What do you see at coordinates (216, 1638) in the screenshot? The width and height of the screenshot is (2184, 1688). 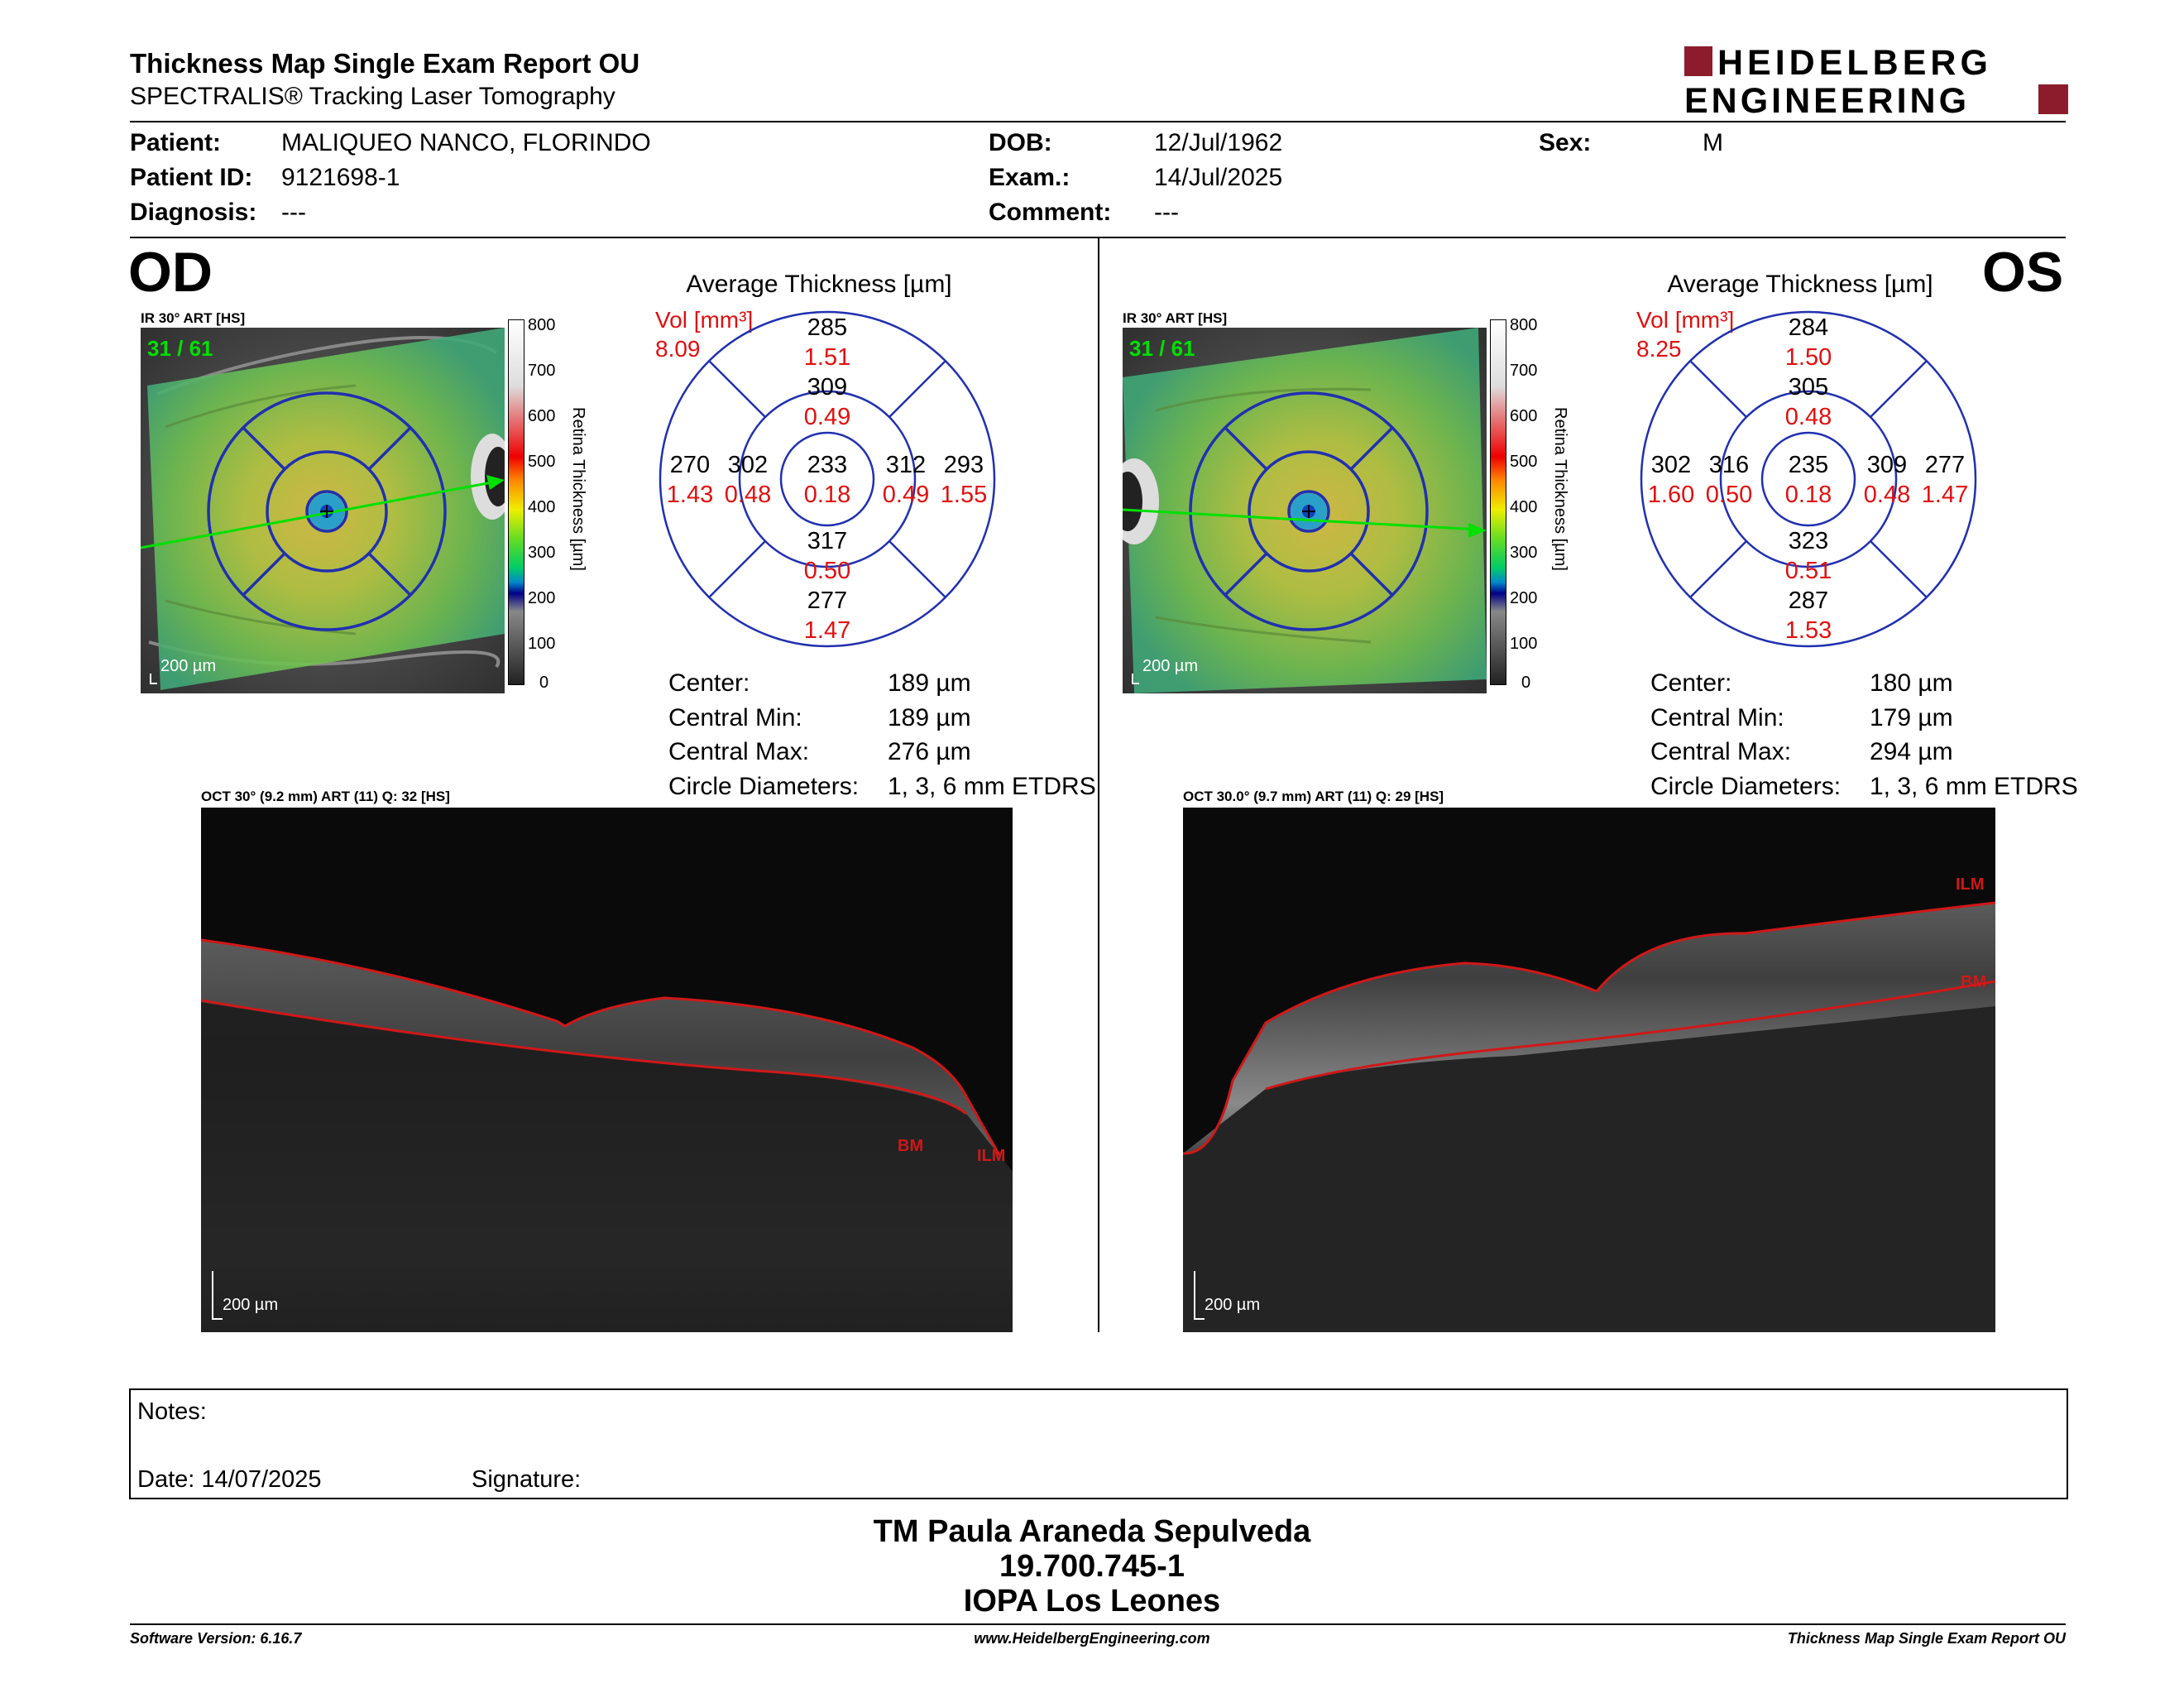 I see `footer-software-version: Software Version: 6.16.7` at bounding box center [216, 1638].